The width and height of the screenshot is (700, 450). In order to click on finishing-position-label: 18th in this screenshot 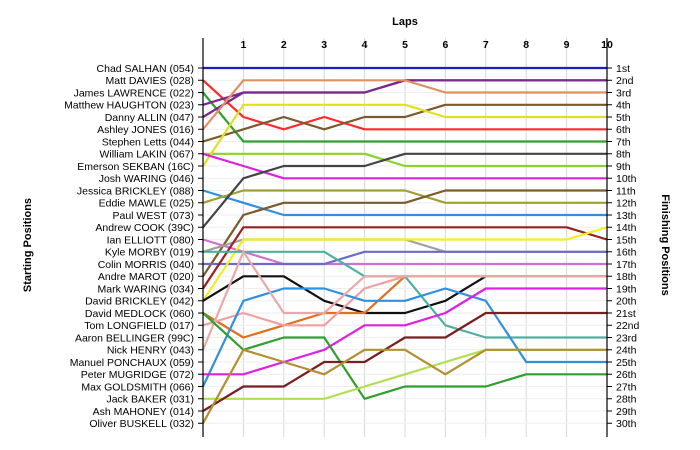, I will do `click(626, 277)`.